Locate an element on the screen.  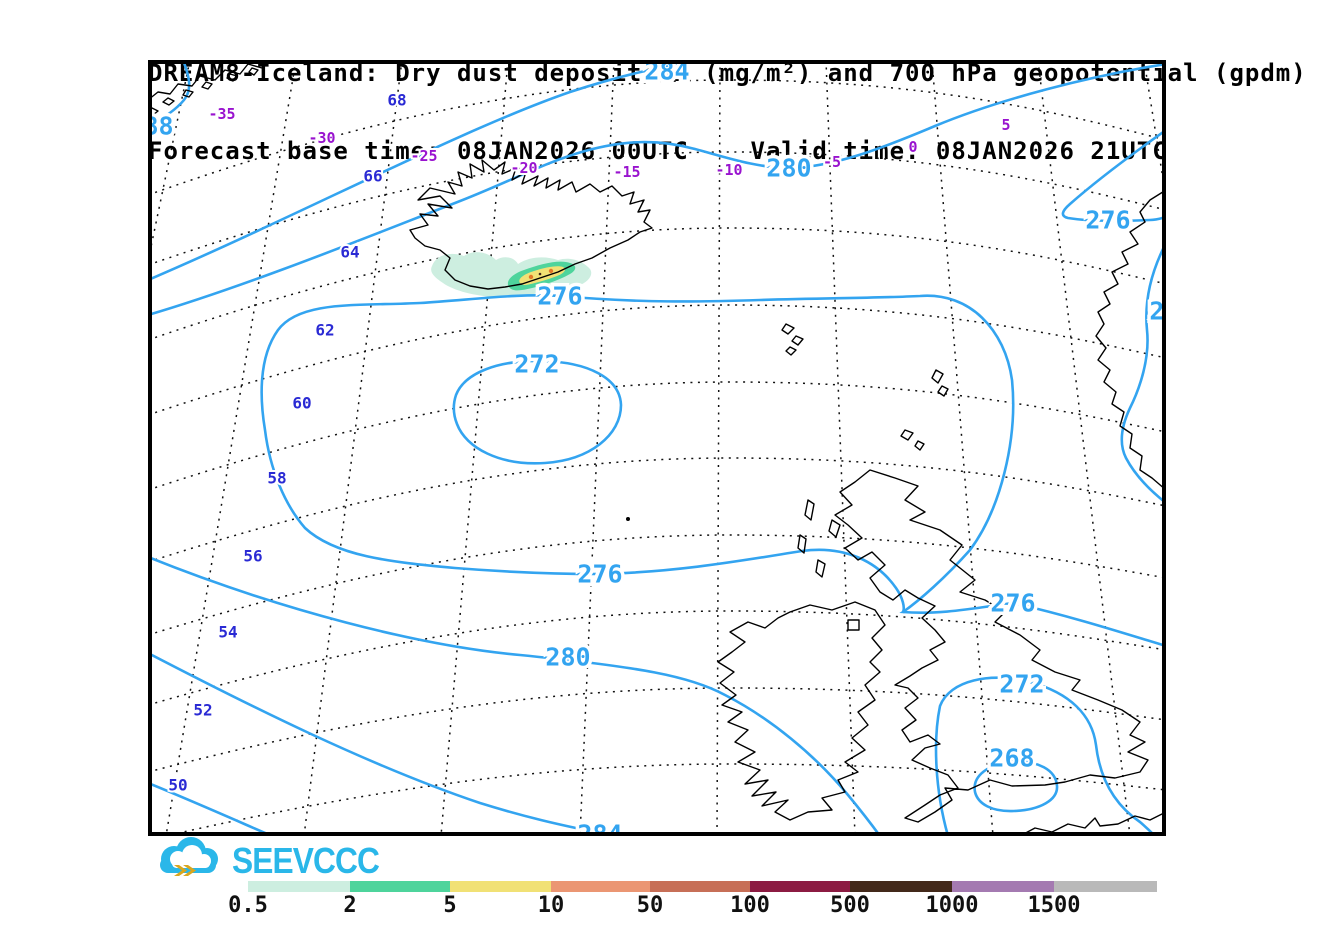
temperature-label-layer: -35 -30 -25 -20 -15 -10 -5 0 5 is located at coordinates (609, 143).